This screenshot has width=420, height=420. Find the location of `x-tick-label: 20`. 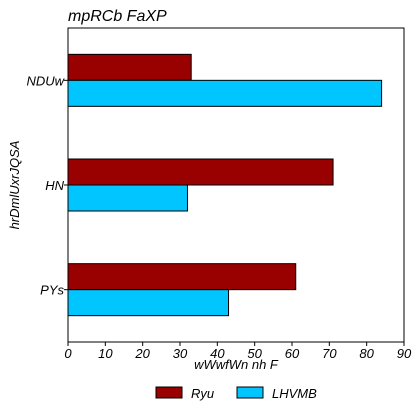

x-tick-label: 20 is located at coordinates (142, 353).